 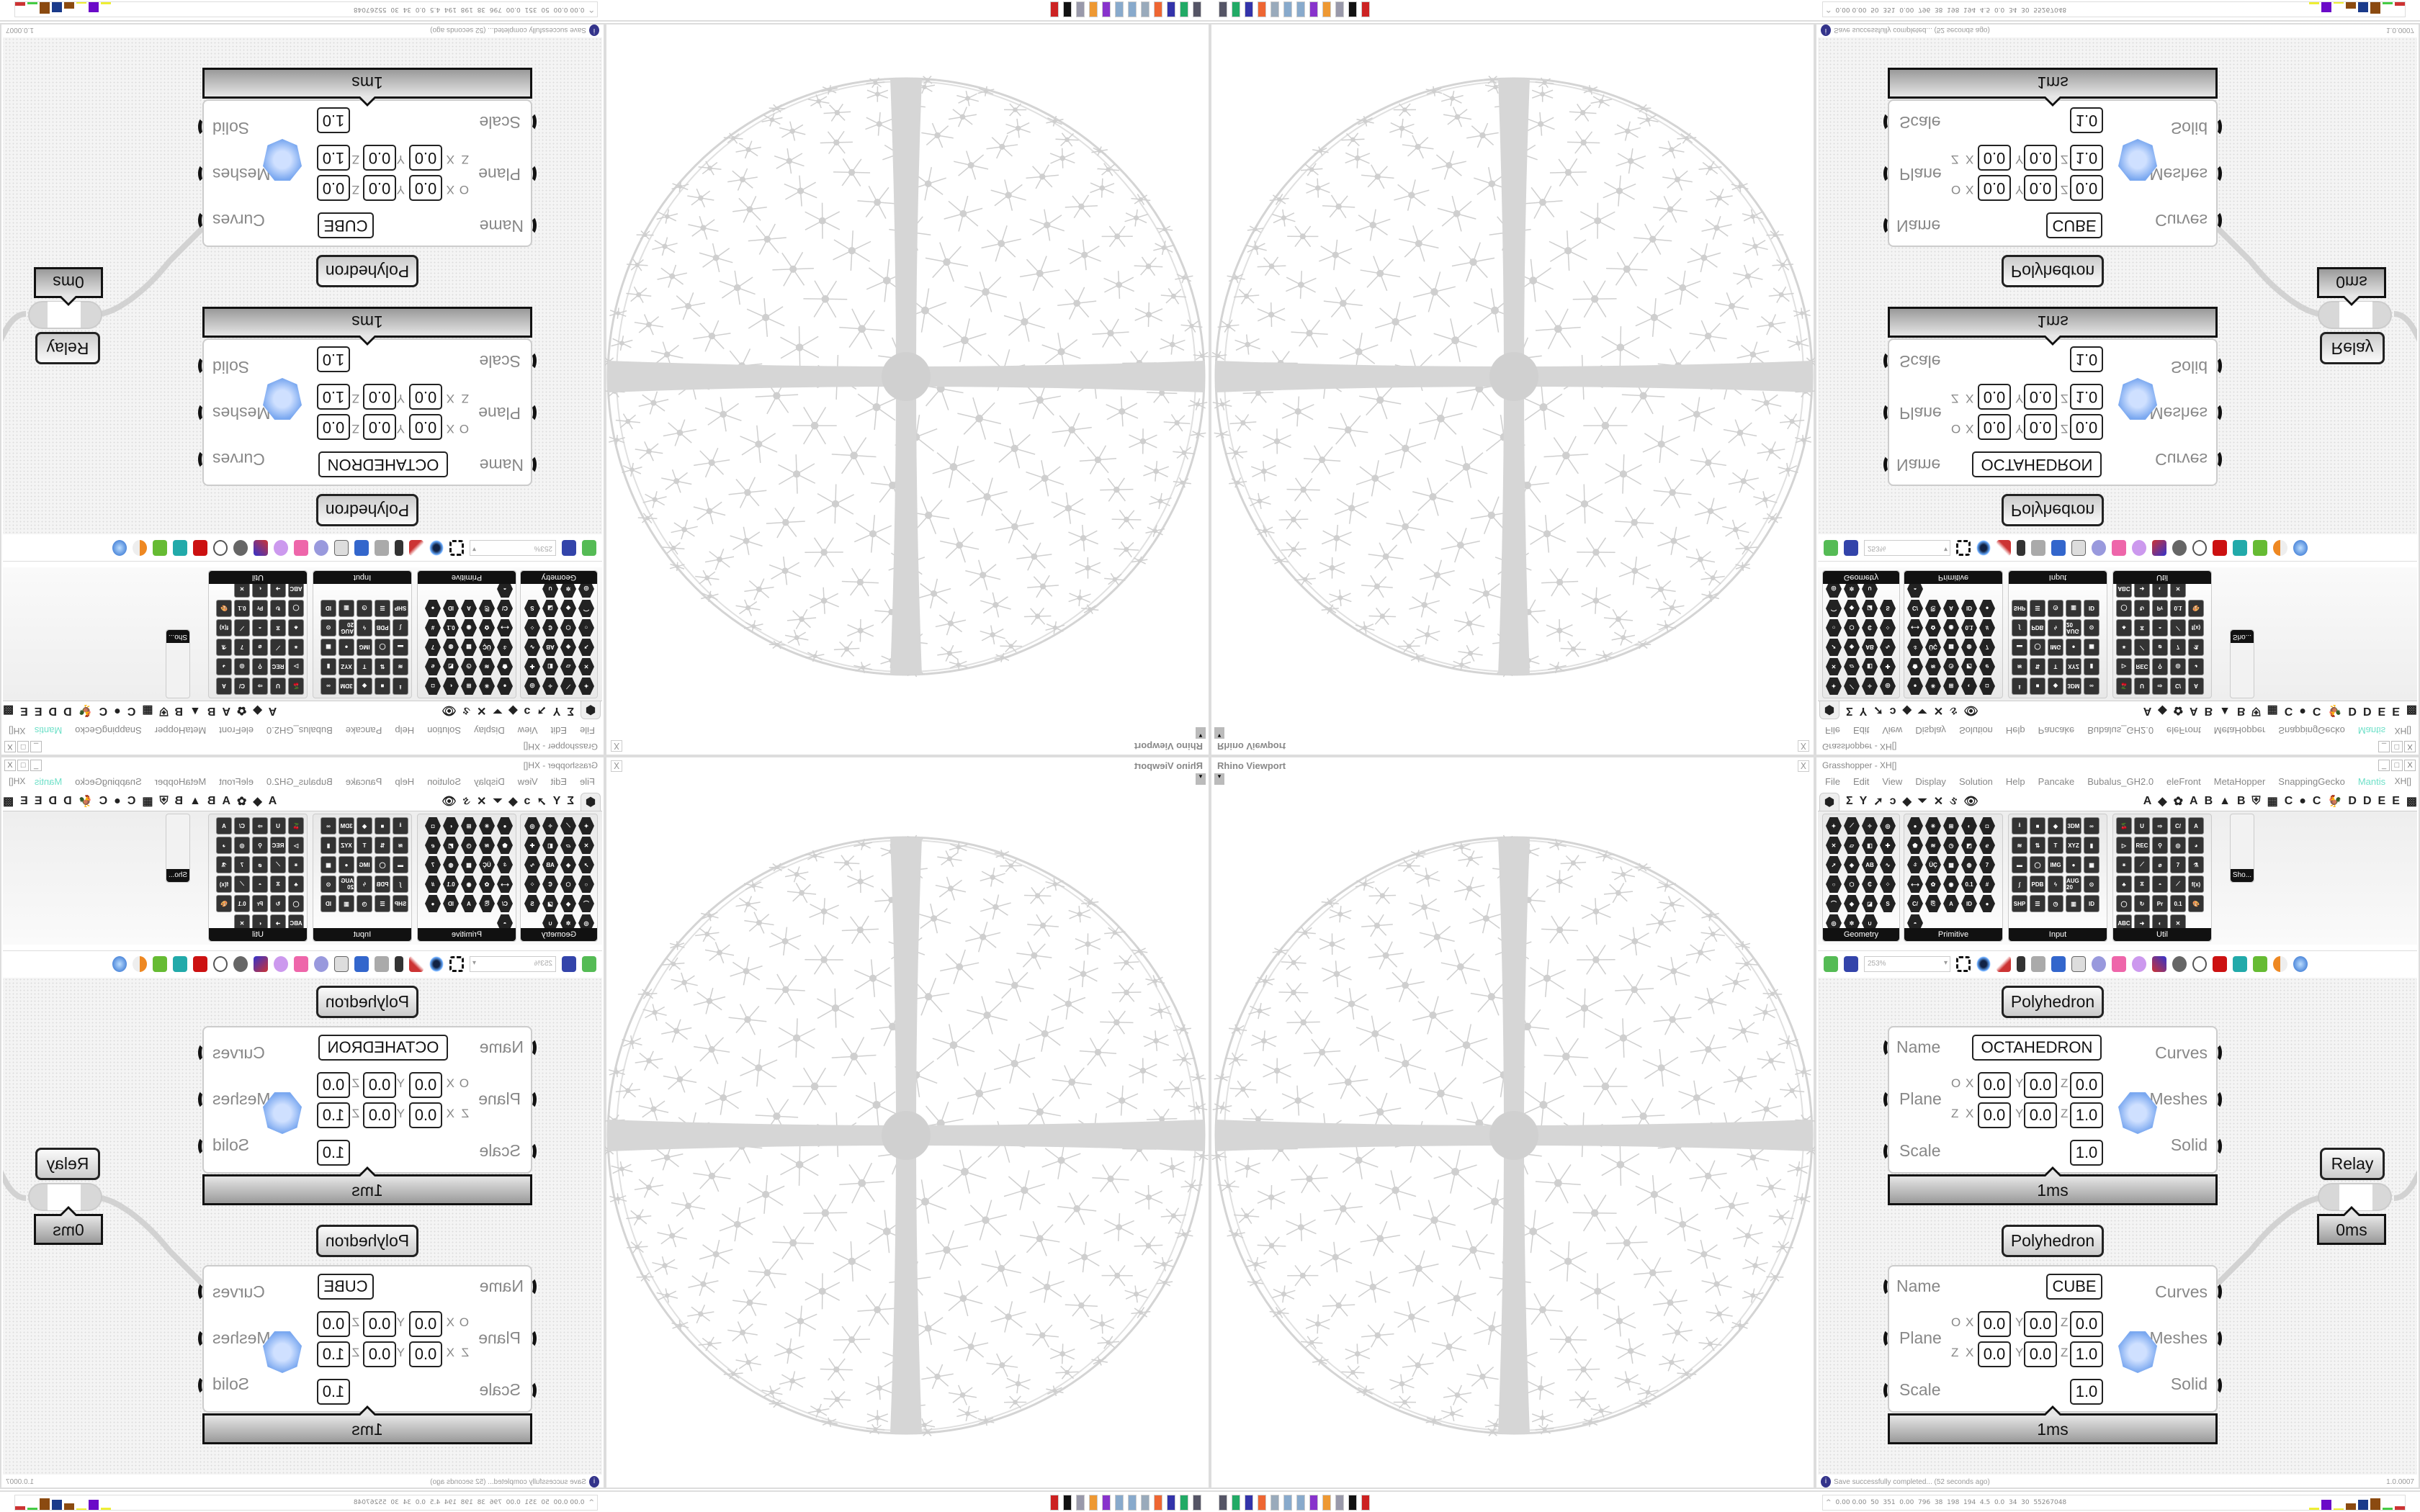 I want to click on component-icon: ✧, so click(x=1870, y=825).